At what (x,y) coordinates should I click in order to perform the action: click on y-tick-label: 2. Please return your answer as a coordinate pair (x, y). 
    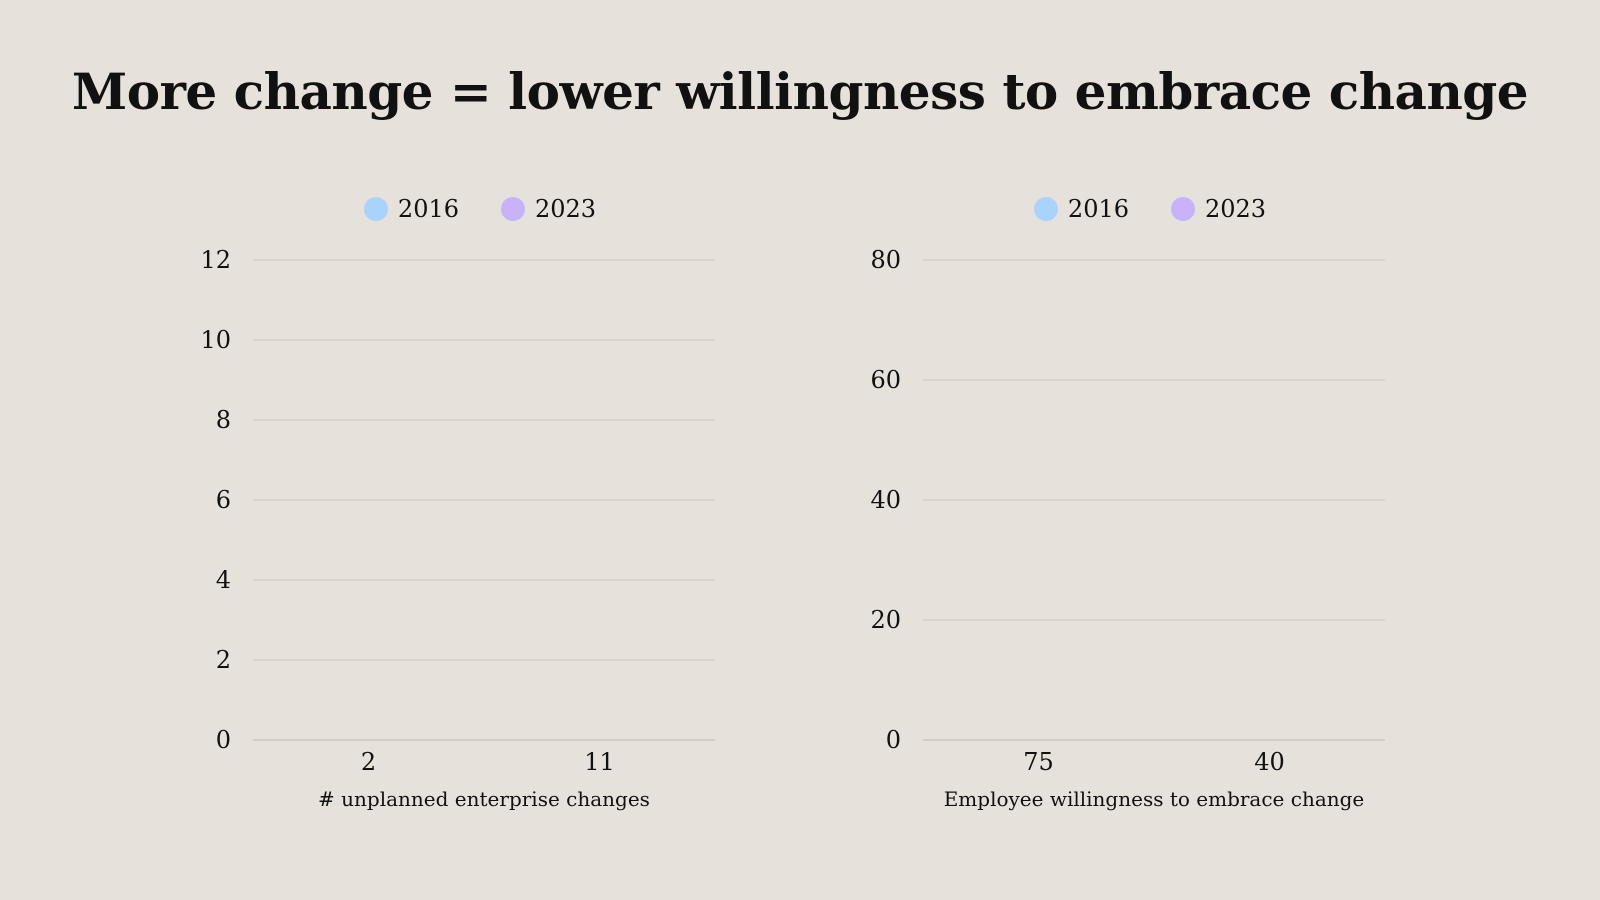
    Looking at the image, I should click on (223, 660).